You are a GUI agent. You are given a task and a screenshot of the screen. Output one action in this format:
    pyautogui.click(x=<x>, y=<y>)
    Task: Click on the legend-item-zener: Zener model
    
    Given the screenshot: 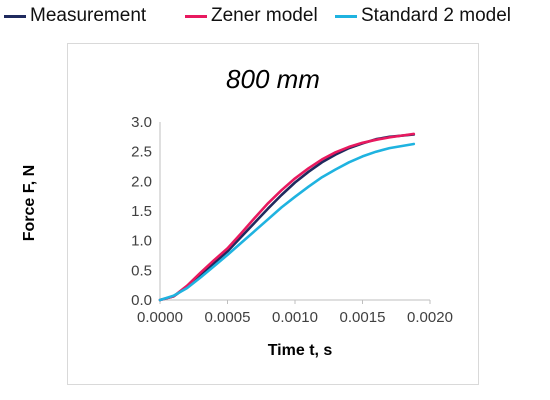 What is the action you would take?
    pyautogui.click(x=251, y=16)
    